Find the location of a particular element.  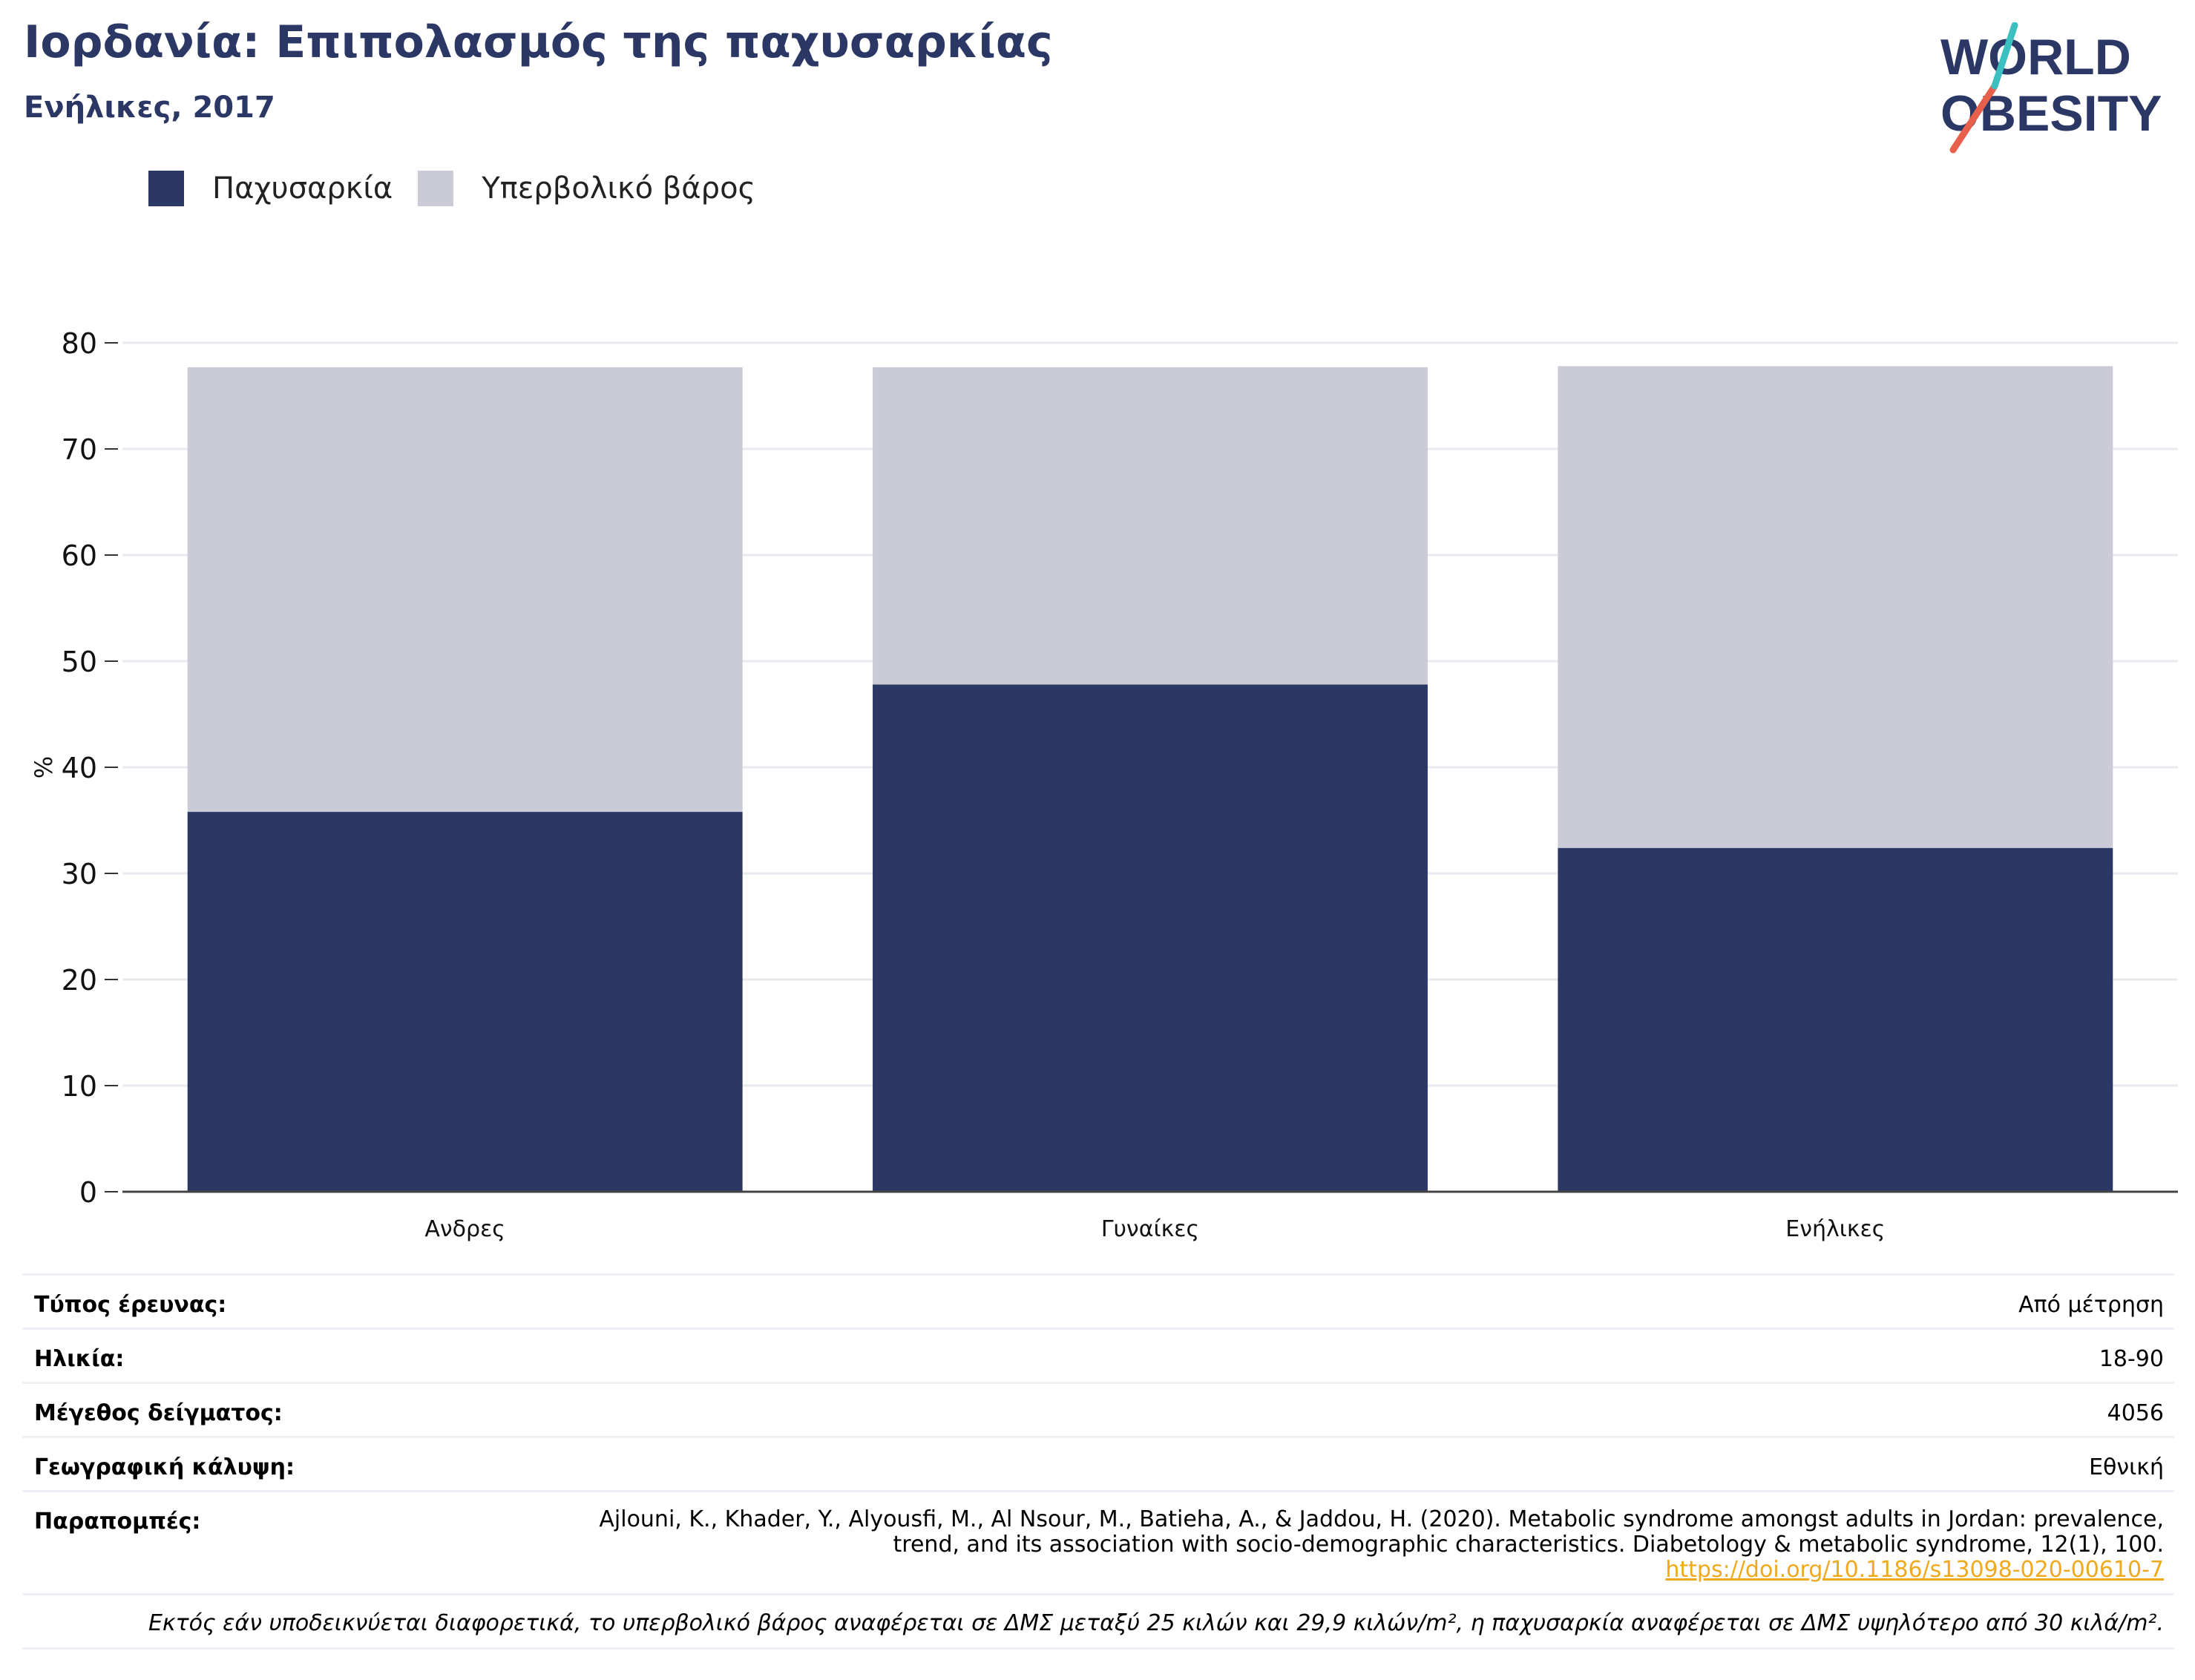

x-tick-label: Ανδρες is located at coordinates (464, 1229).